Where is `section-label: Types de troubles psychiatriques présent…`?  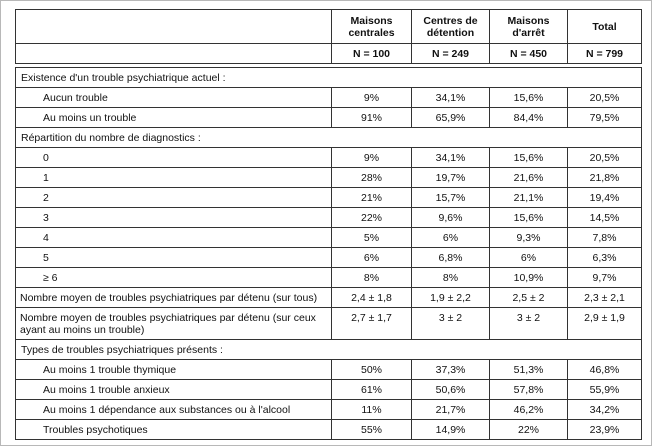
section-label: Types de troubles psychiatriques présent… is located at coordinates (328, 349).